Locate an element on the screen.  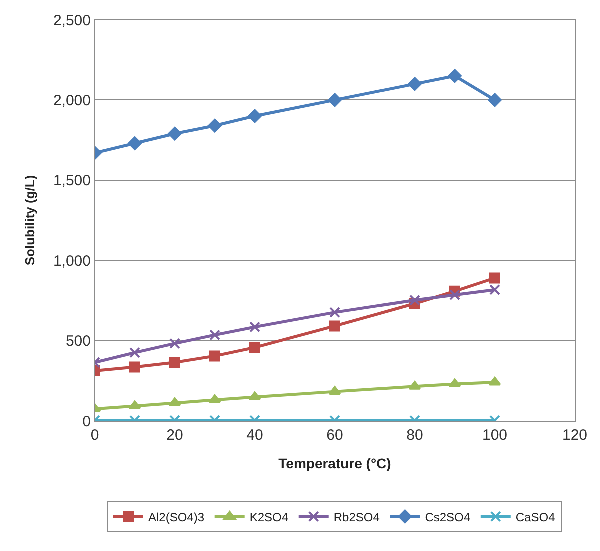
x-axis-title: Temperature (°C) is located at coordinates (335, 463).